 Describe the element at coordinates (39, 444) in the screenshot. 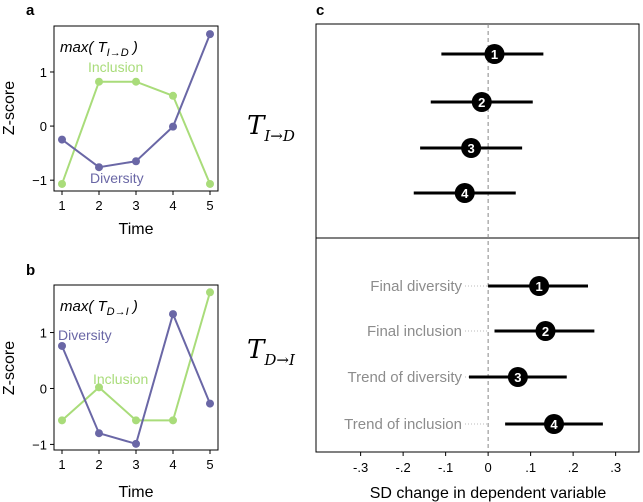

I see `chart-b-ytick-label: −1` at that location.